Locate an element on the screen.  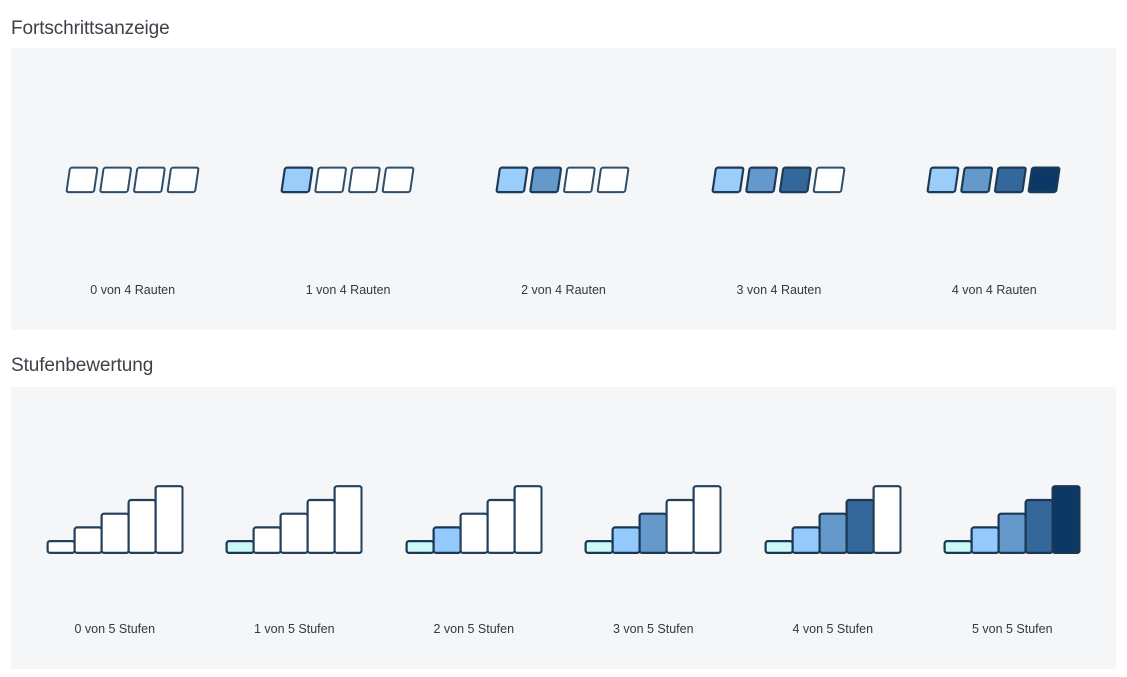
example-cell-steps-2: 2 von 5 Stufen is located at coordinates (474, 528).